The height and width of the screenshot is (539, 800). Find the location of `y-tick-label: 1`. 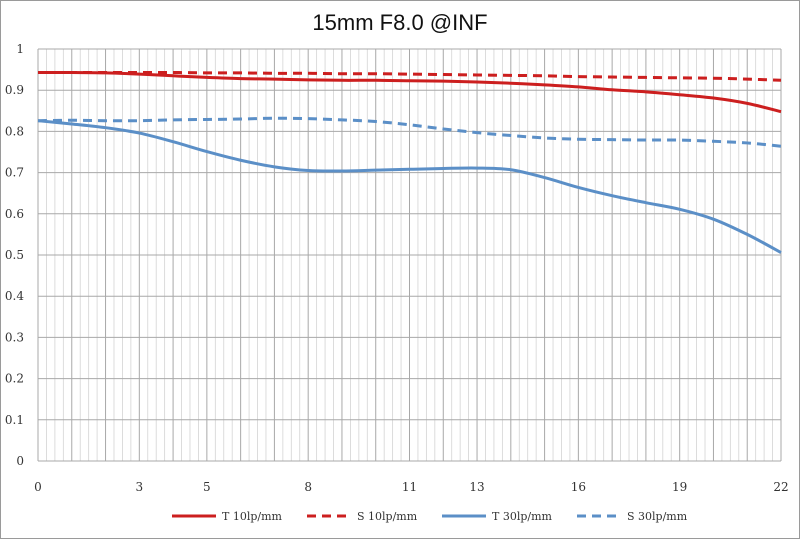

y-tick-label: 1 is located at coordinates (20, 49).